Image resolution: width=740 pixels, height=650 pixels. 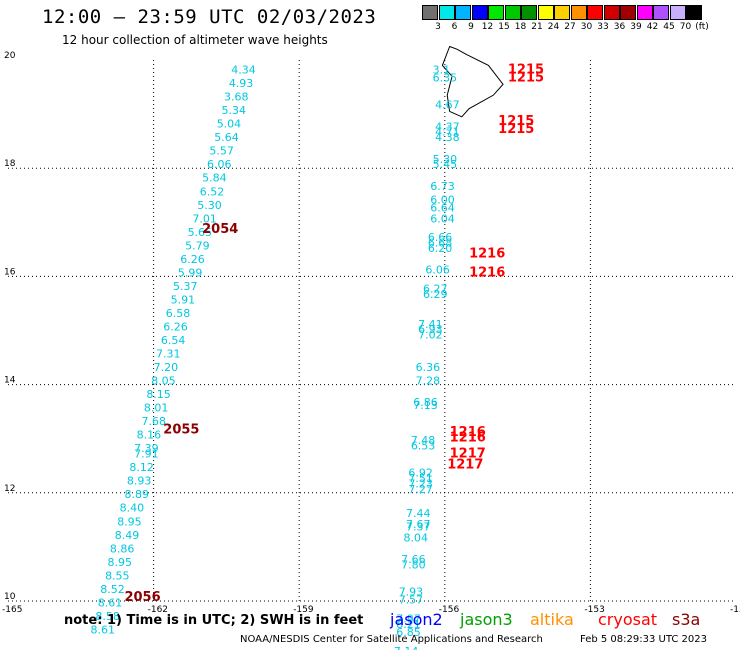 What do you see at coordinates (418, 527) in the screenshot?
I see `swh-value: 7.37` at bounding box center [418, 527].